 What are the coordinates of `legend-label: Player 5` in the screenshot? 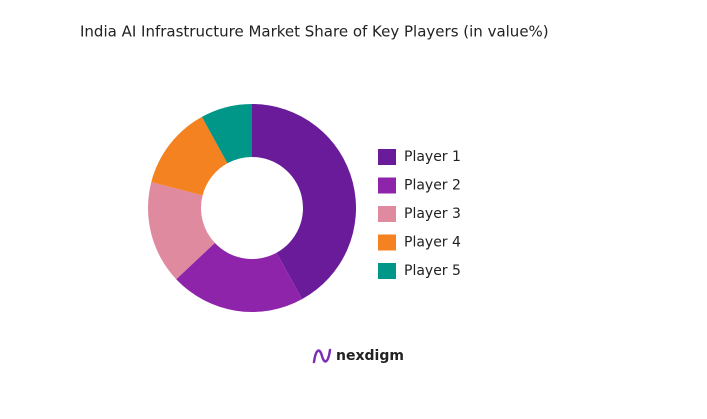 It's located at (432, 271).